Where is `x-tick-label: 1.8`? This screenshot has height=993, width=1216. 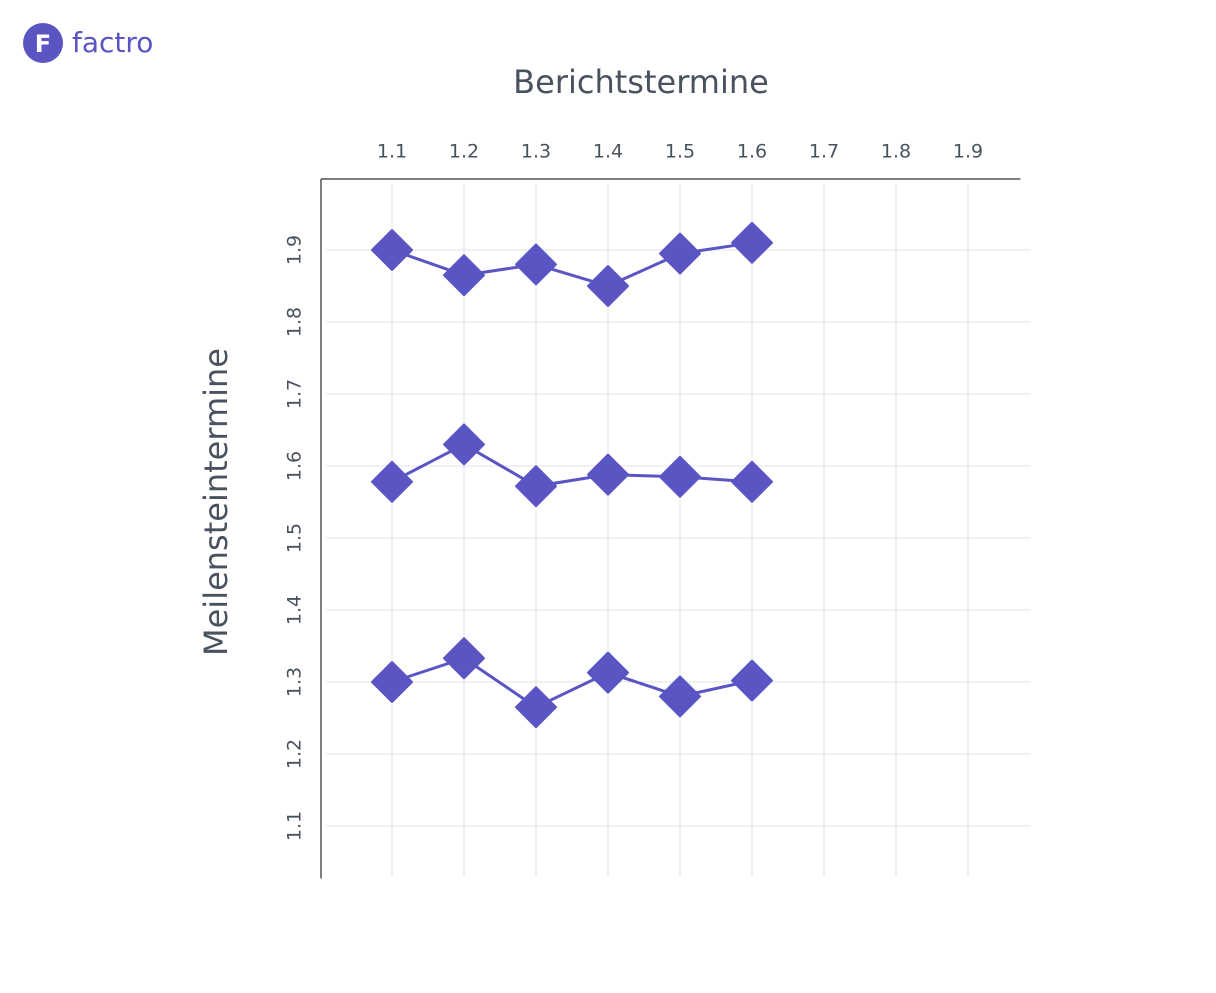 x-tick-label: 1.8 is located at coordinates (896, 152).